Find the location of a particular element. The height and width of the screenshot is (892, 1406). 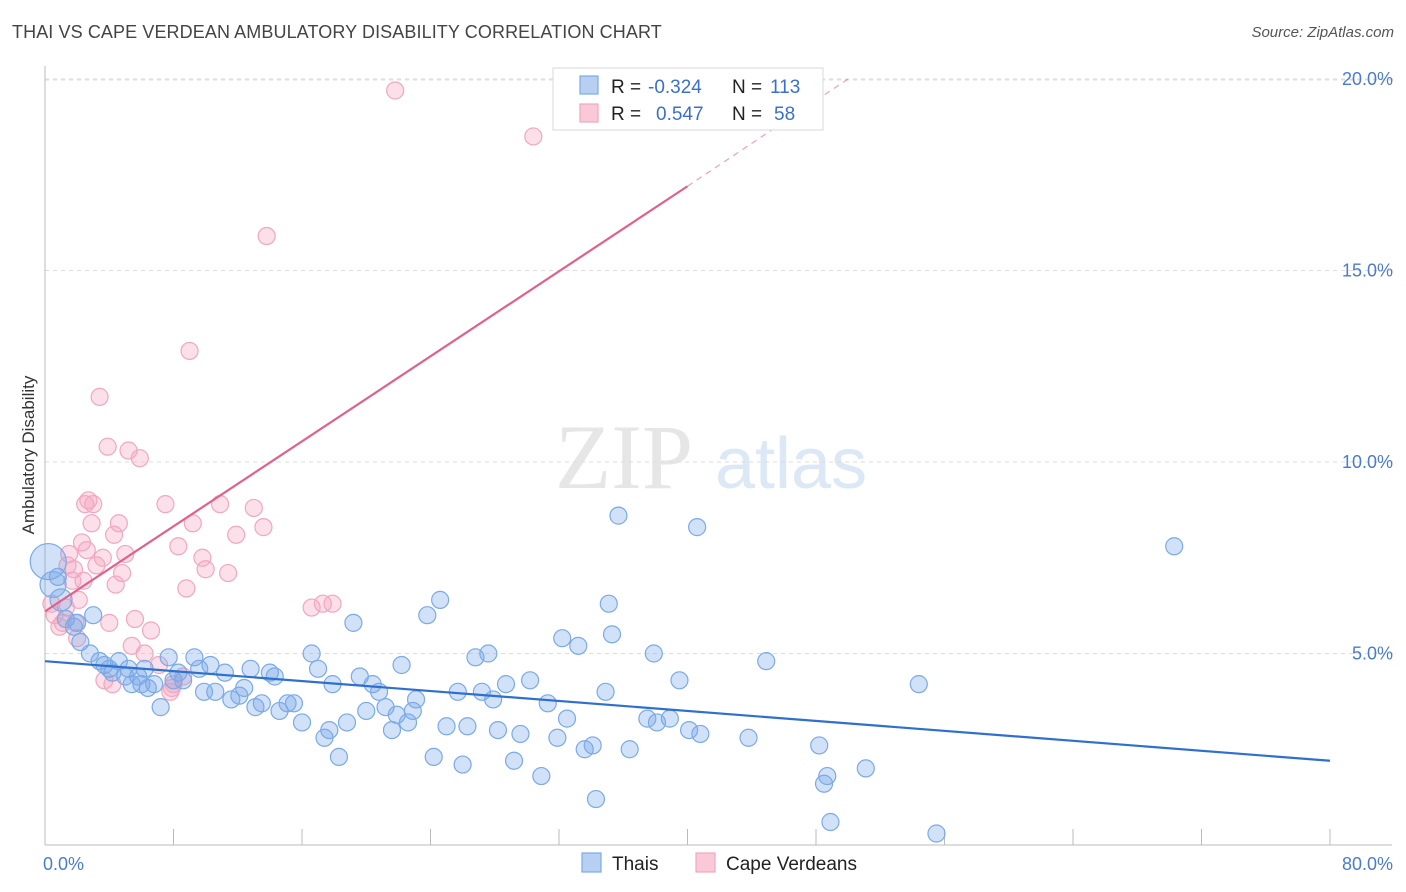

legend-thai-r-label: R = is located at coordinates (626, 87).